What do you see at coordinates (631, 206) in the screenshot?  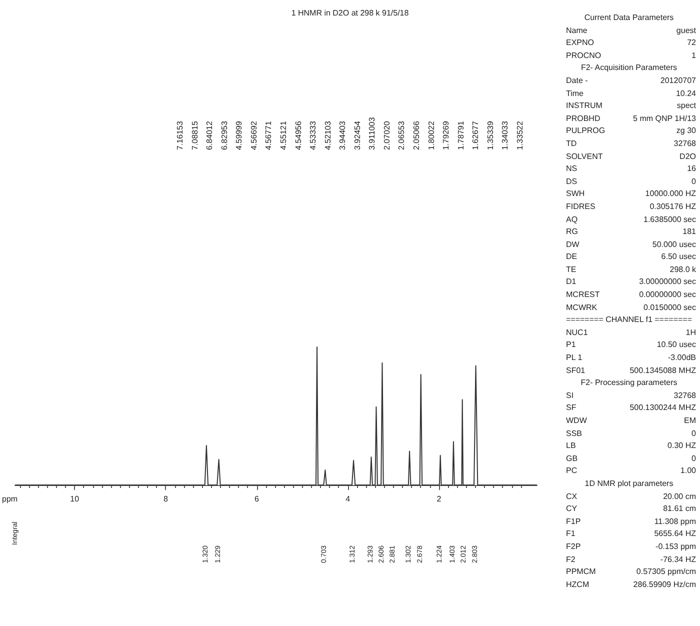 I see `text: FIDRES 0.305176 HZ` at bounding box center [631, 206].